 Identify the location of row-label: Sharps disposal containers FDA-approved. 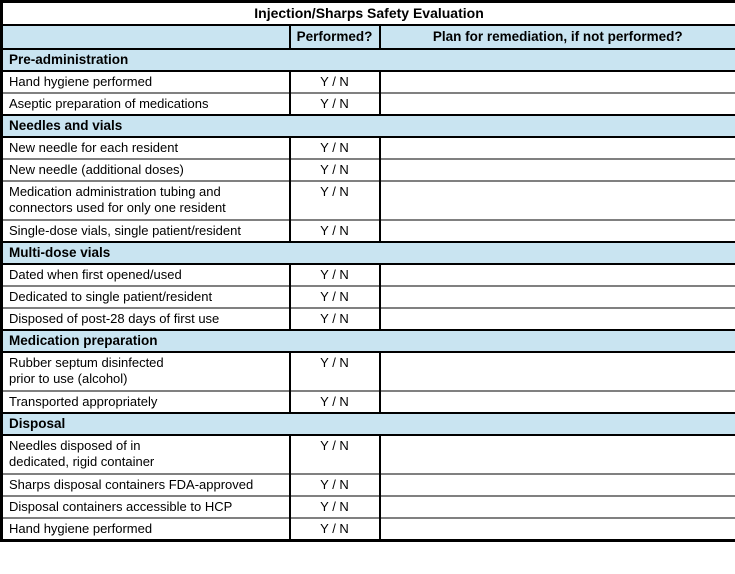
(146, 484).